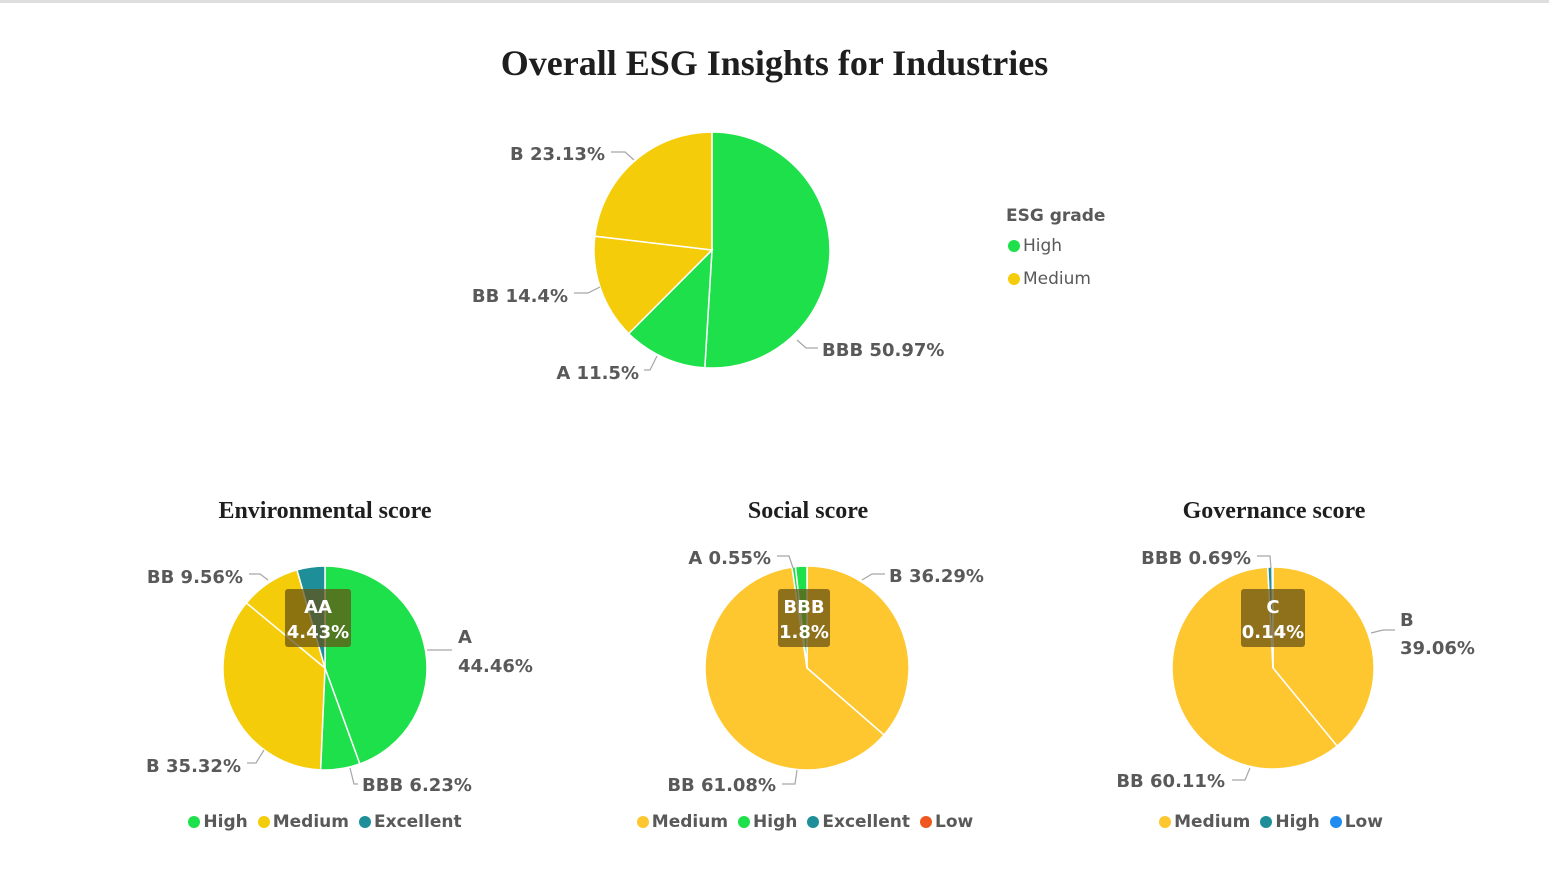 The width and height of the screenshot is (1549, 879). I want to click on page-title: Overall ESG Insights for Industries, so click(774, 63).